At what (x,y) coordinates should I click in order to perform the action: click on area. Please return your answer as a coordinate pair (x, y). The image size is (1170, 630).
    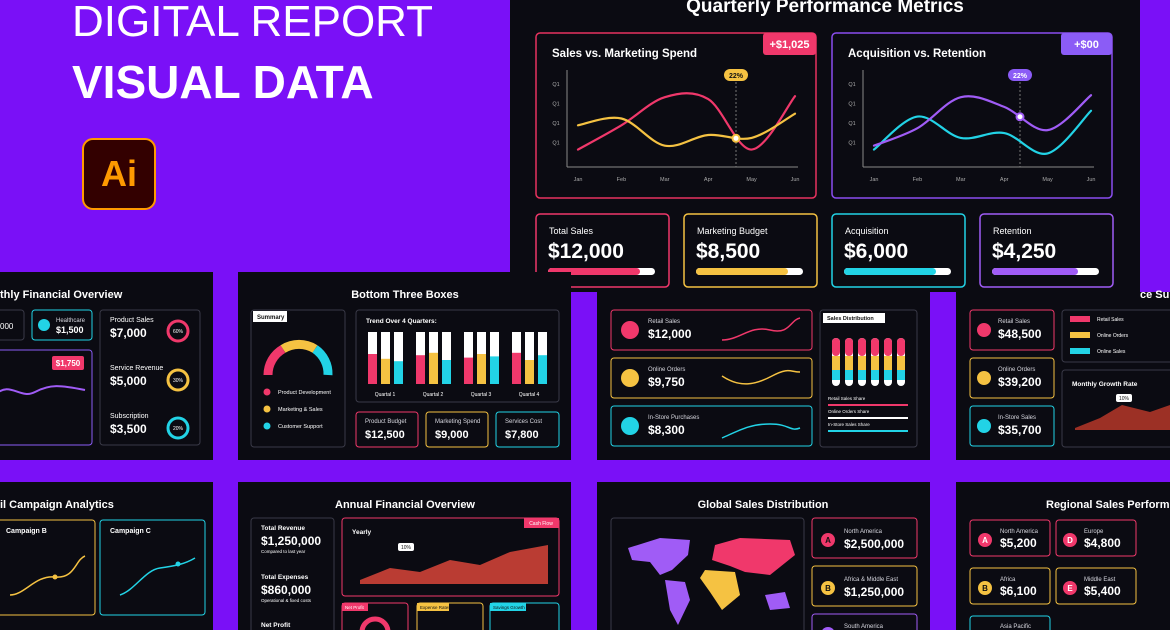
    Looking at the image, I should click on (1122, 417).